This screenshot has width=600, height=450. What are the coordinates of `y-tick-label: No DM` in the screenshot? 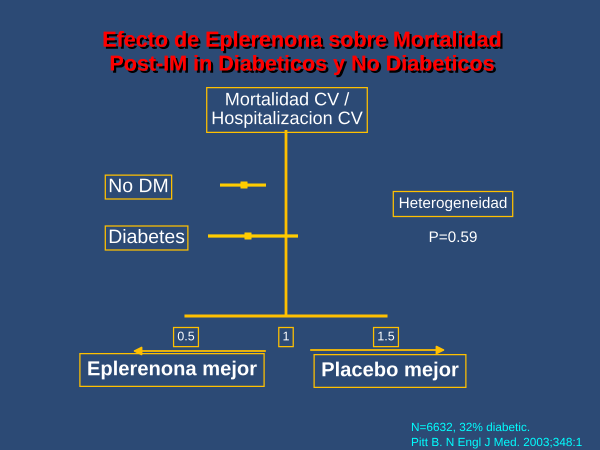 It's located at (139, 185).